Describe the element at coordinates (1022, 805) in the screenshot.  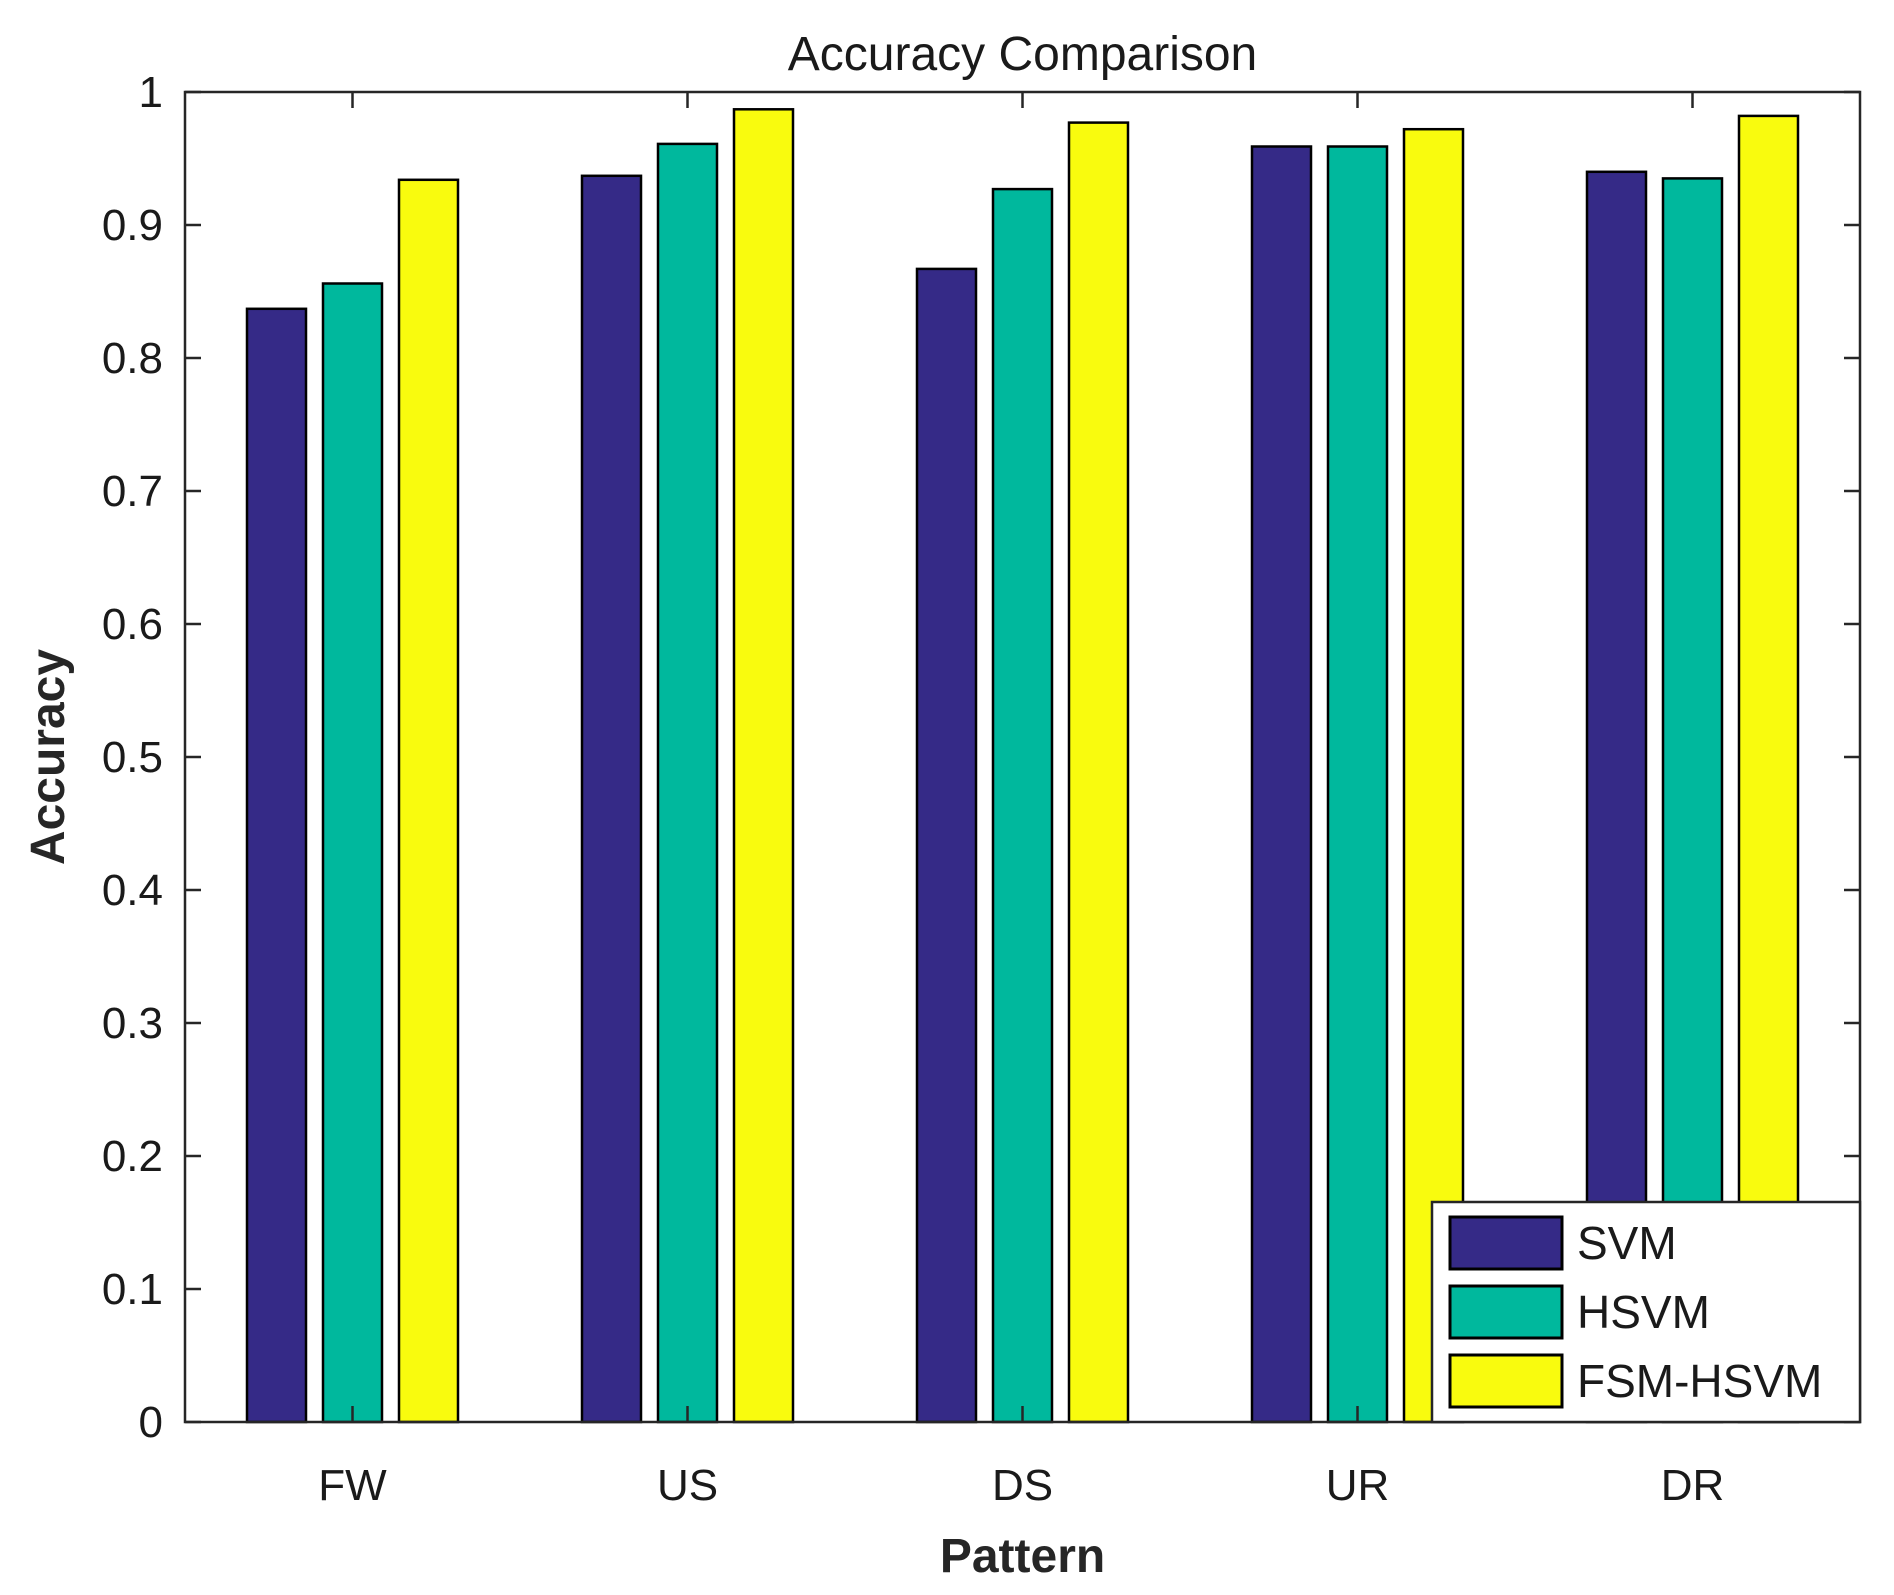
I see `bar-hsvm-ds` at that location.